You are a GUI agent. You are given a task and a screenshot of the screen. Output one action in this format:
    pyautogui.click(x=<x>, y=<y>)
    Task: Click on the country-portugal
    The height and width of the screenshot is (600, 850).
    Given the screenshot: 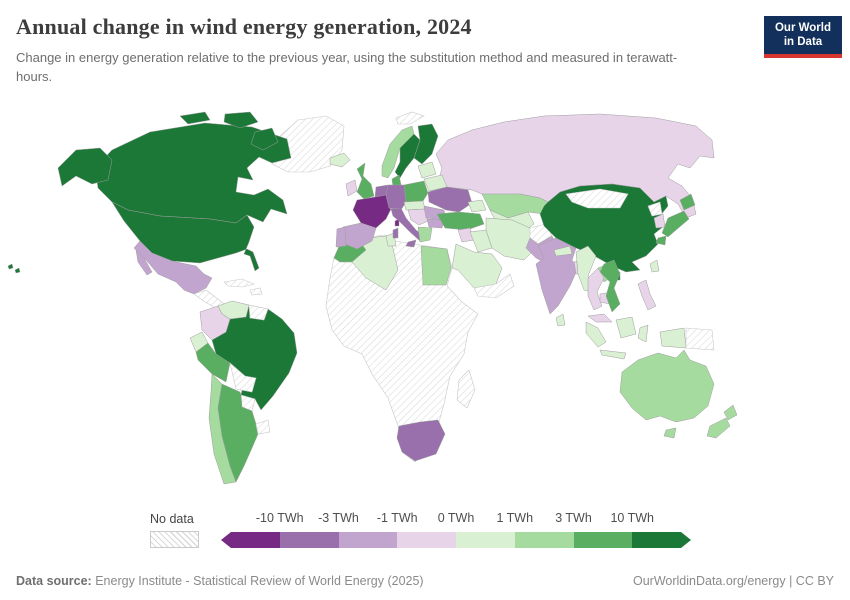 What is the action you would take?
    pyautogui.click(x=341, y=237)
    